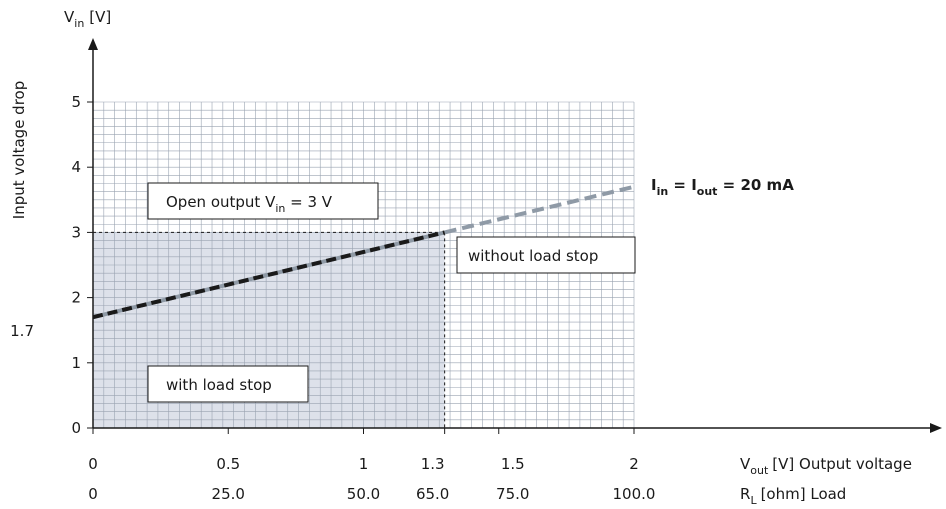  I want to click on x-secondary-tick-label: 100.0, so click(634, 494).